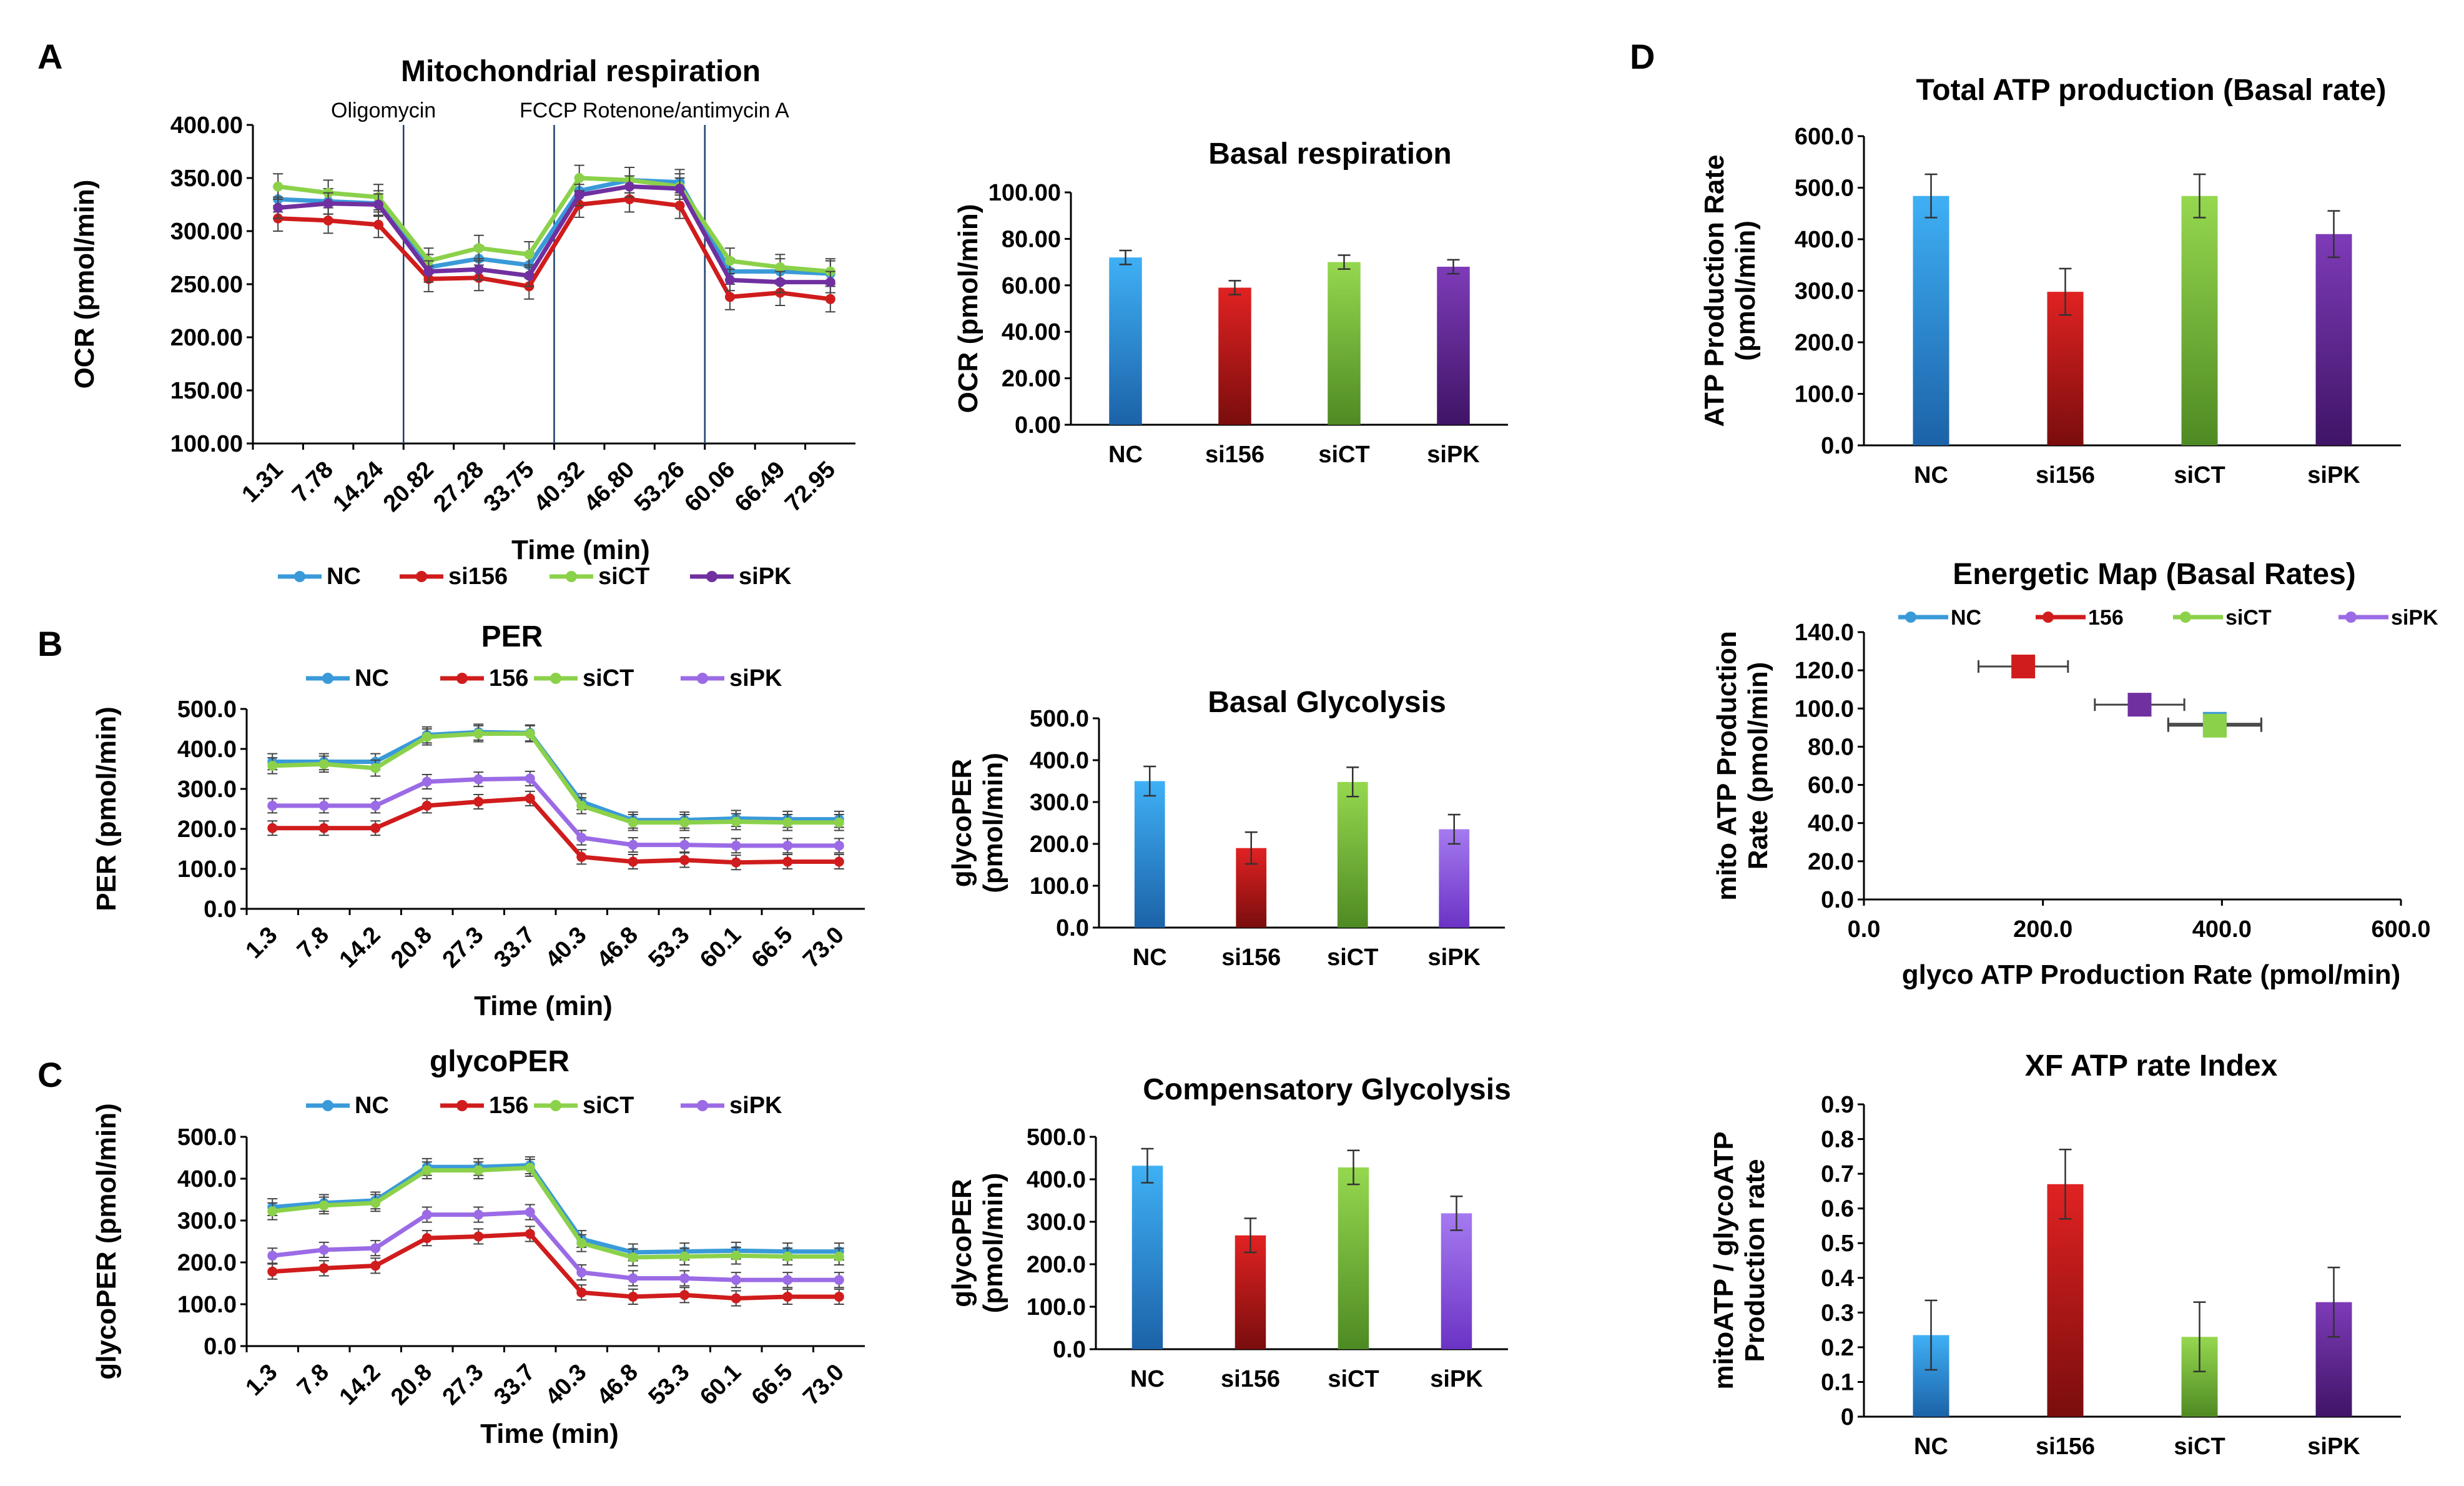  Describe the element at coordinates (1038, 425) in the screenshot. I see `y-tick-label: 0.00` at that location.